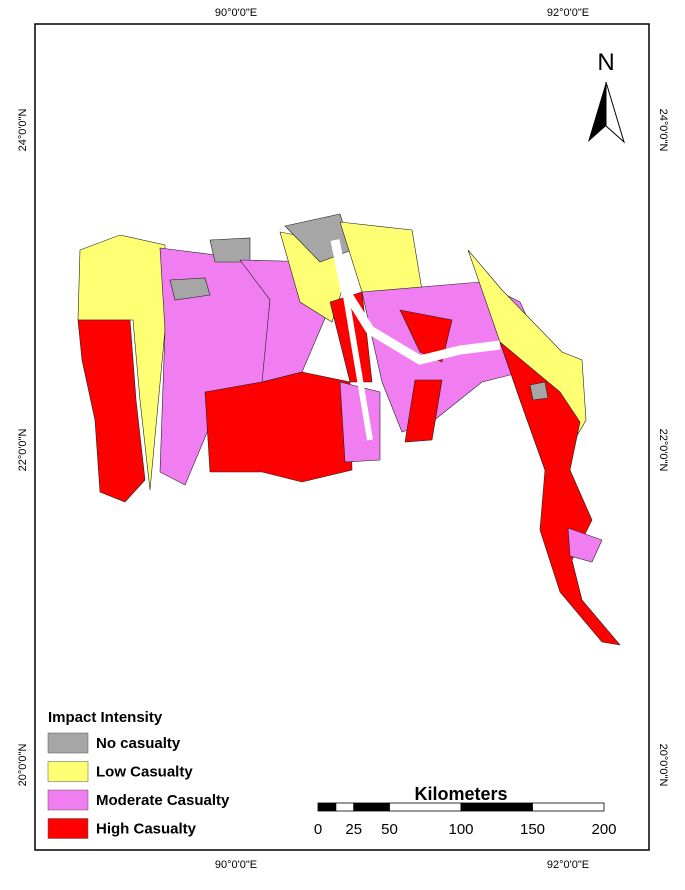 The height and width of the screenshot is (890, 685). What do you see at coordinates (532, 829) in the screenshot?
I see `scale-tick-label: 150` at bounding box center [532, 829].